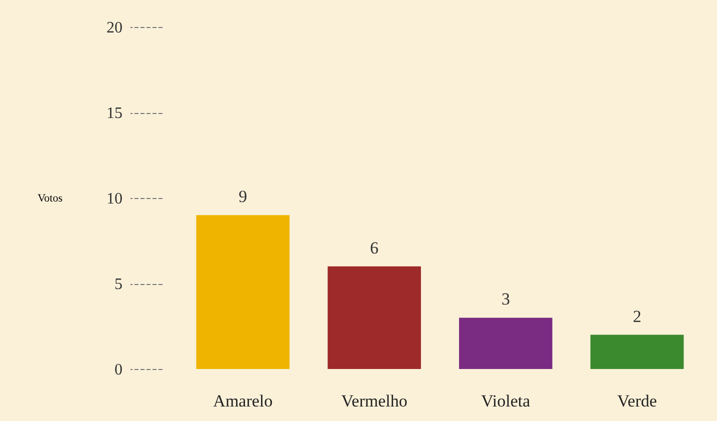  Describe the element at coordinates (114, 113) in the screenshot. I see `y-tick-label: 15` at that location.